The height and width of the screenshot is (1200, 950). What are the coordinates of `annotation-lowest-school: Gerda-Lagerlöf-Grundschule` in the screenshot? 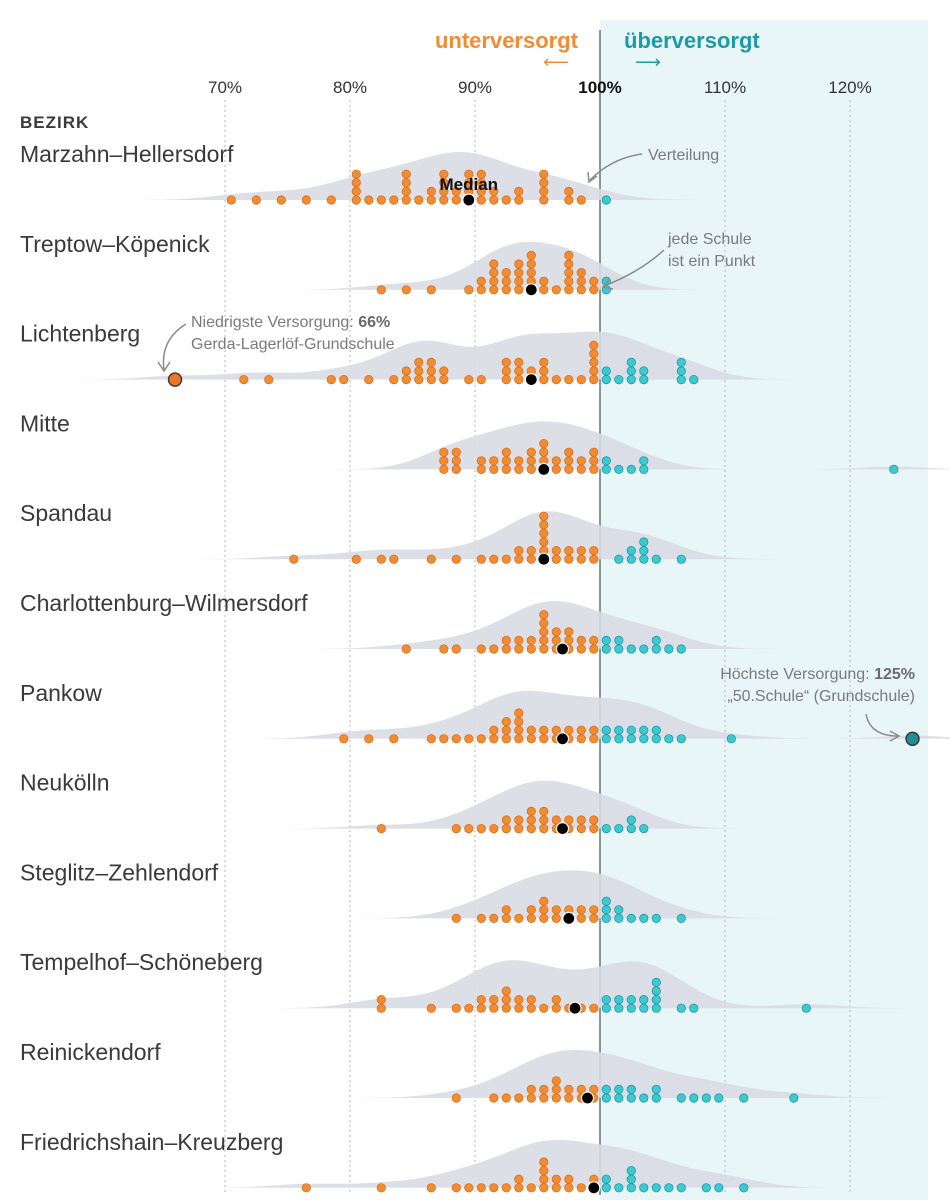 It's located at (293, 344).